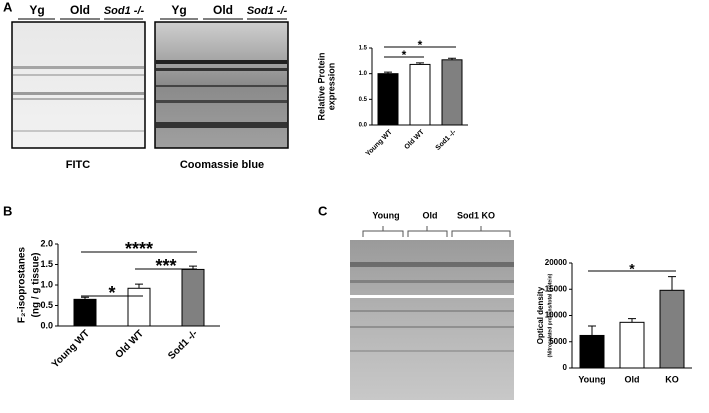 This screenshot has width=709, height=413. I want to click on gel-coomassie, so click(221, 85).